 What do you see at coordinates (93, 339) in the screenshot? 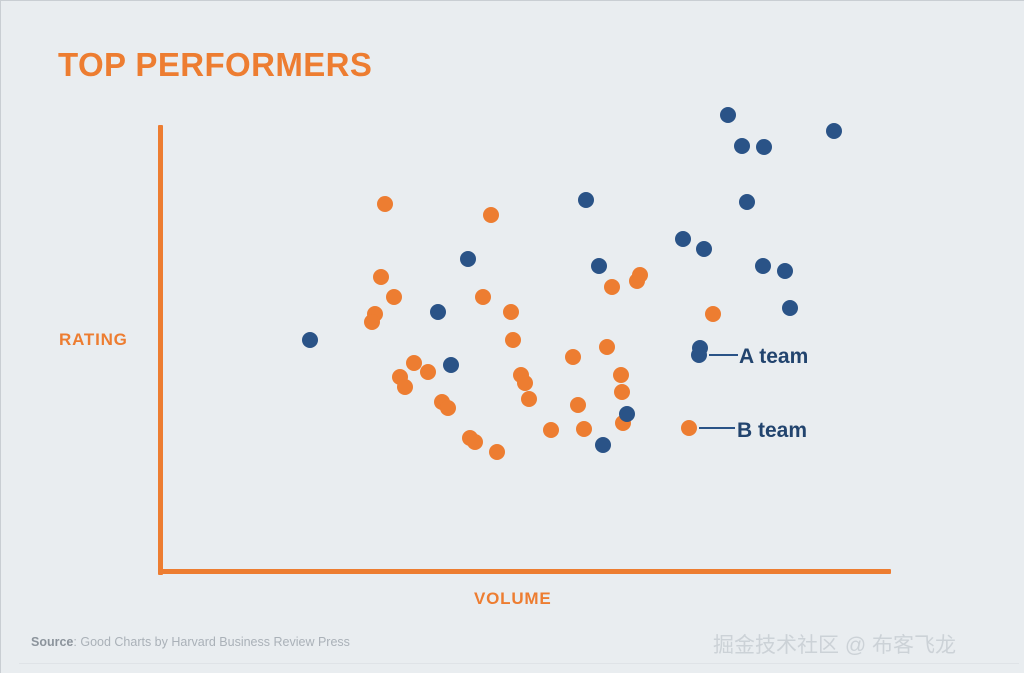
I see `y-axis-label: RATING` at bounding box center [93, 339].